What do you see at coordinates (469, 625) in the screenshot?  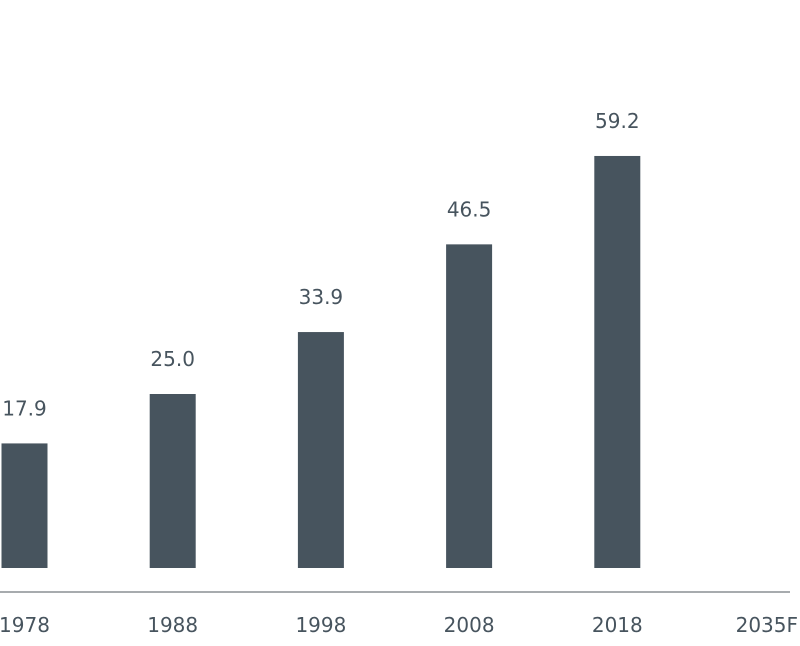 I see `x-tick-label: 2008` at bounding box center [469, 625].